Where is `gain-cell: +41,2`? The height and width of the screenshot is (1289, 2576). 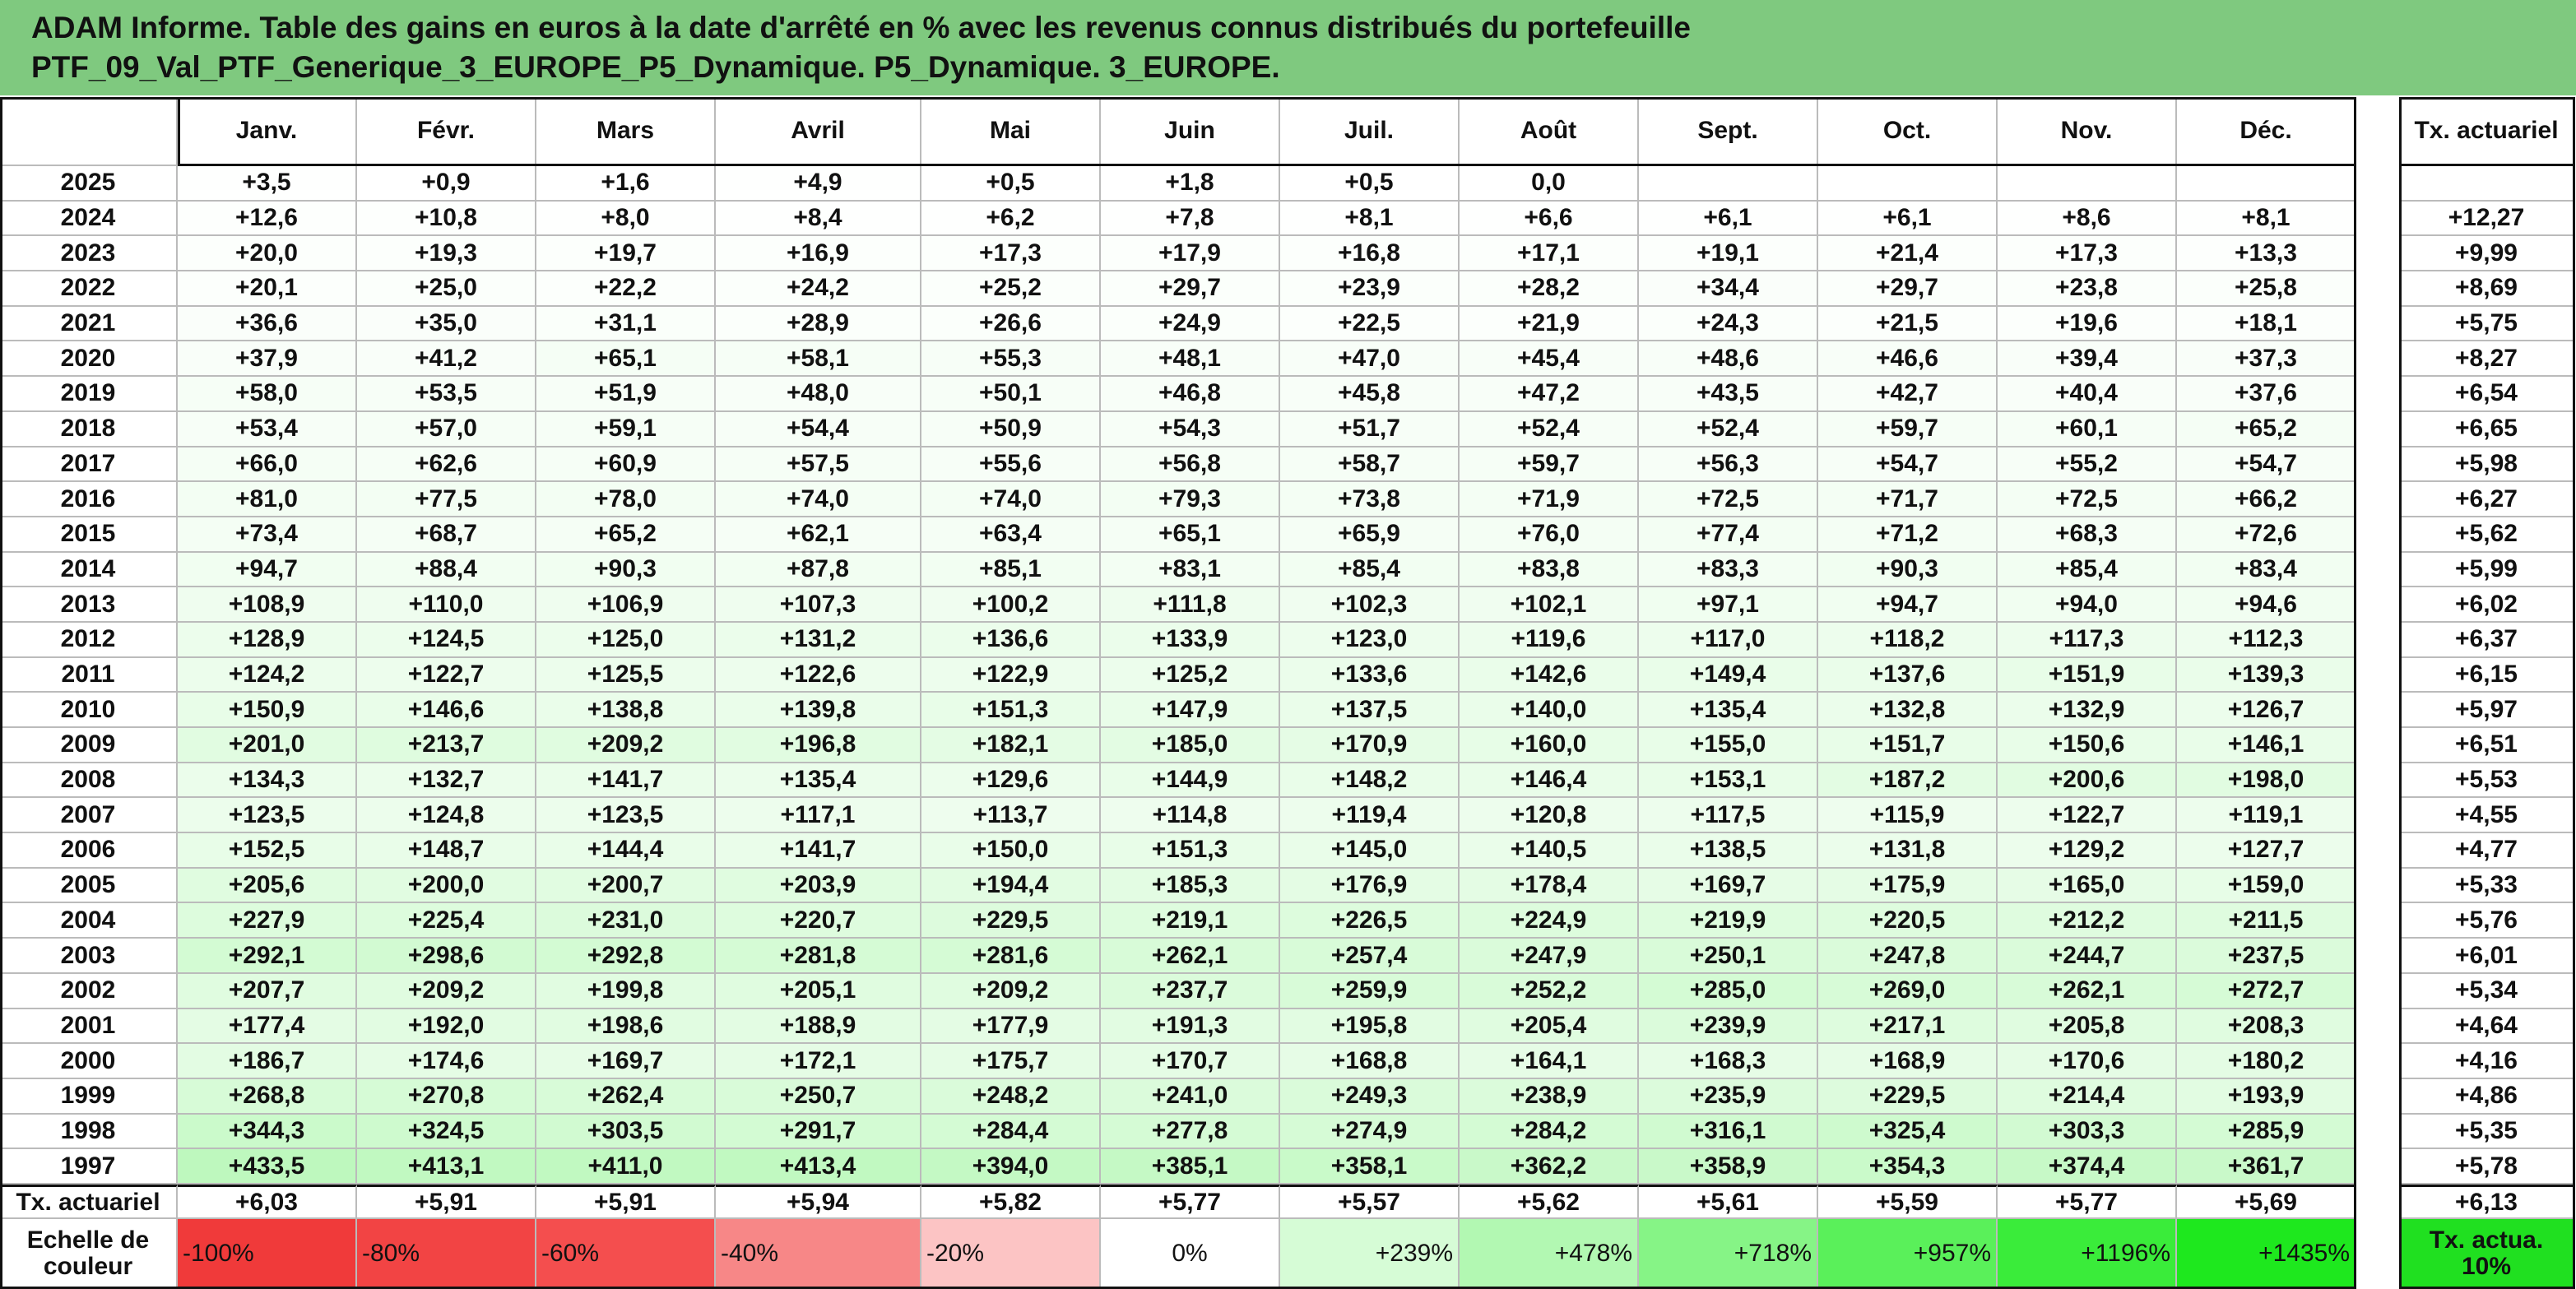
gain-cell: +41,2 is located at coordinates (446, 359).